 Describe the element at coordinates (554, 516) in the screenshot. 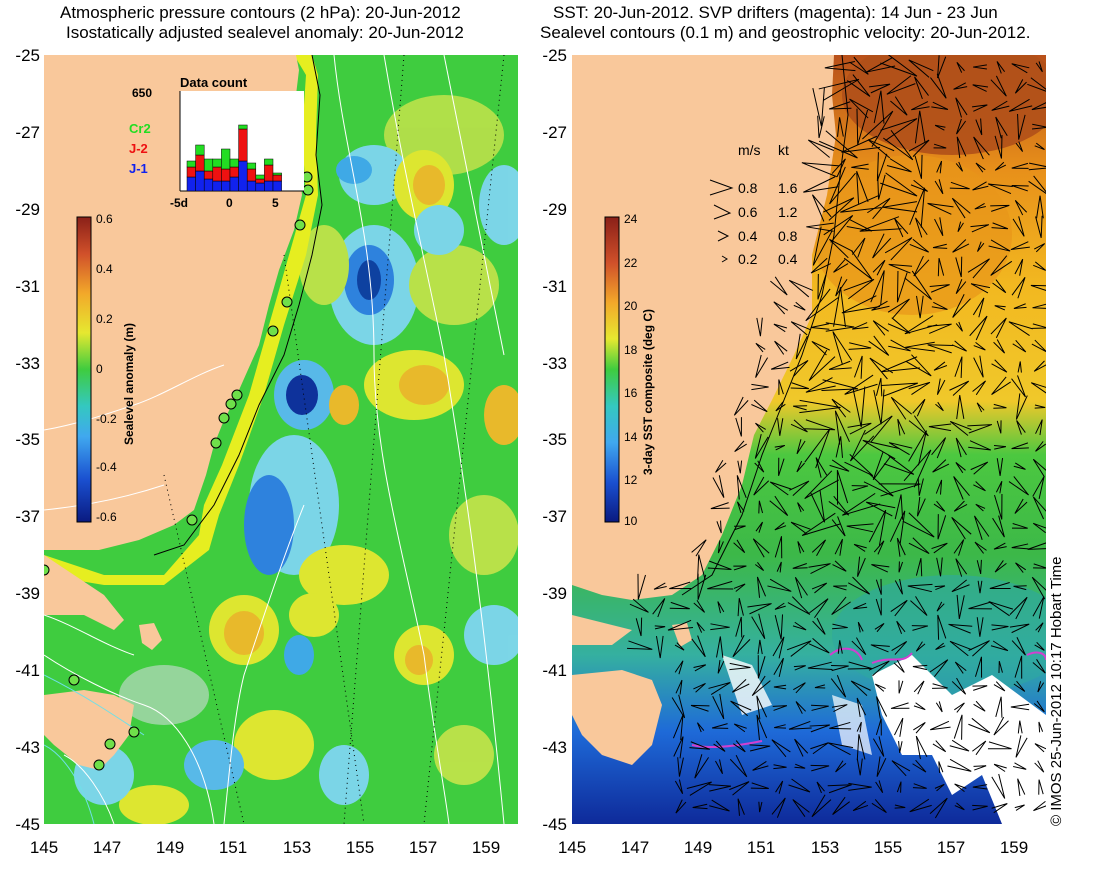

I see `right-lat-tick-6: -37` at that location.